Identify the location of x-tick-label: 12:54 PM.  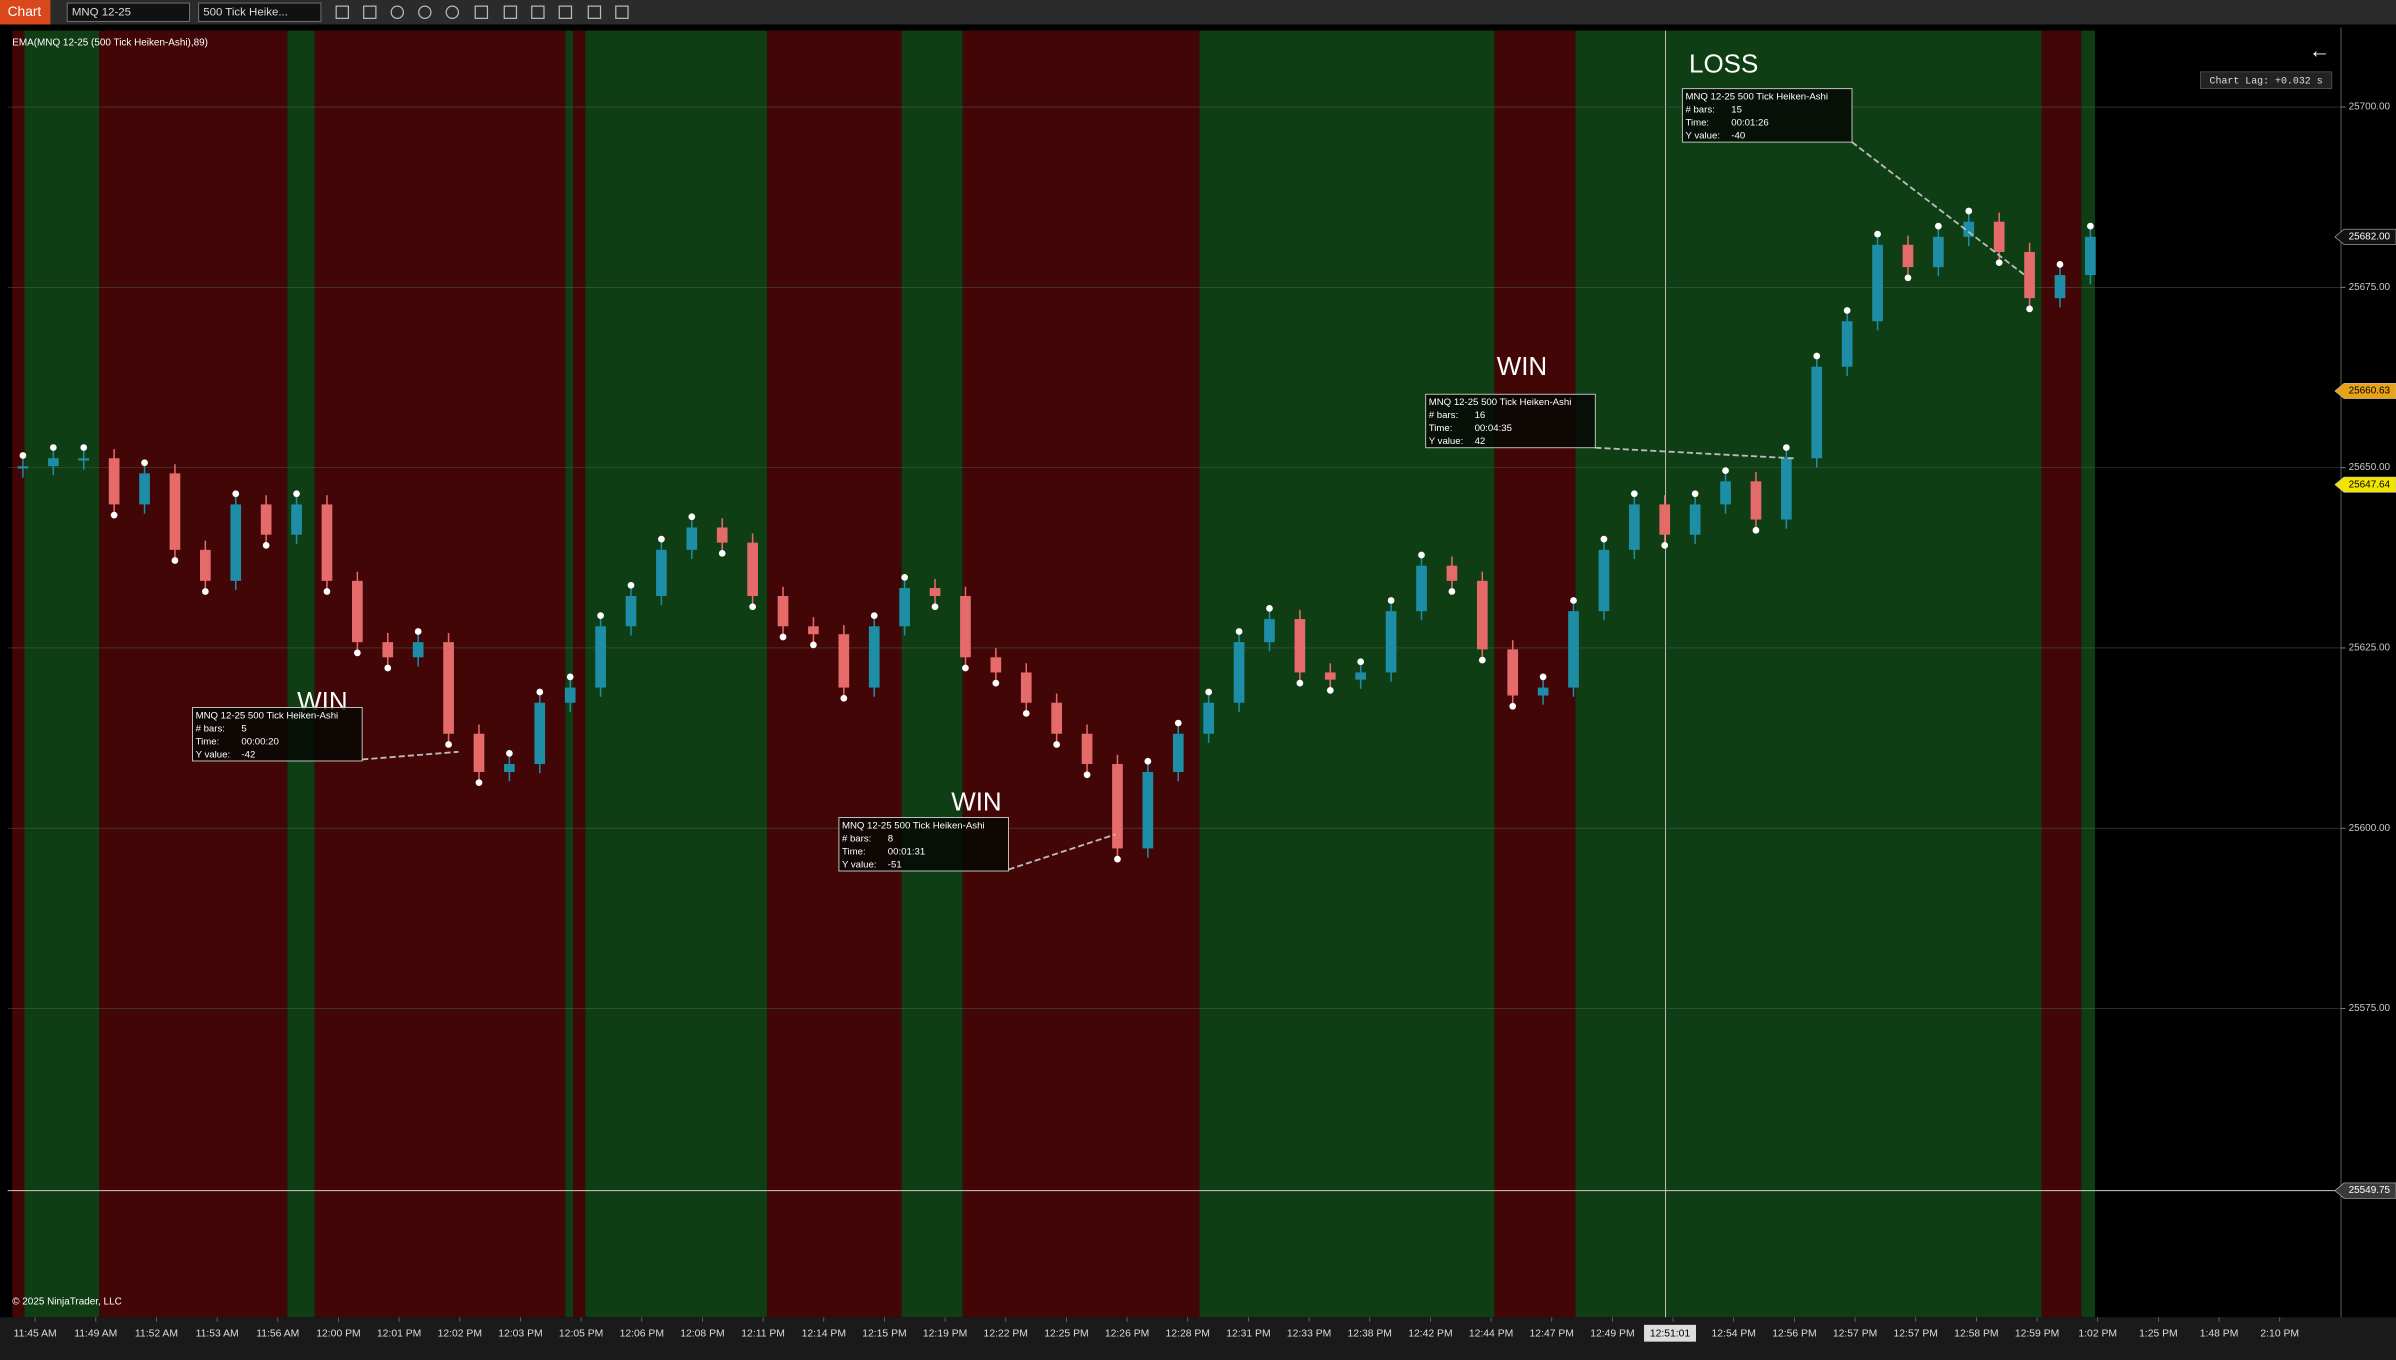
(1734, 1334).